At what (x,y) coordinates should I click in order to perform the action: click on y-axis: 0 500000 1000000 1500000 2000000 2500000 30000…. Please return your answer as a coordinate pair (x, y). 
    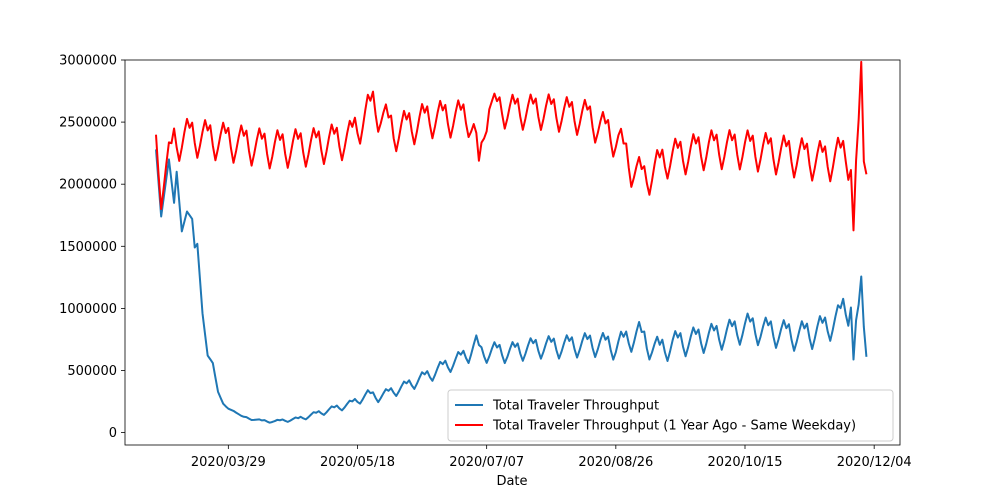
    Looking at the image, I should click on (92, 247).